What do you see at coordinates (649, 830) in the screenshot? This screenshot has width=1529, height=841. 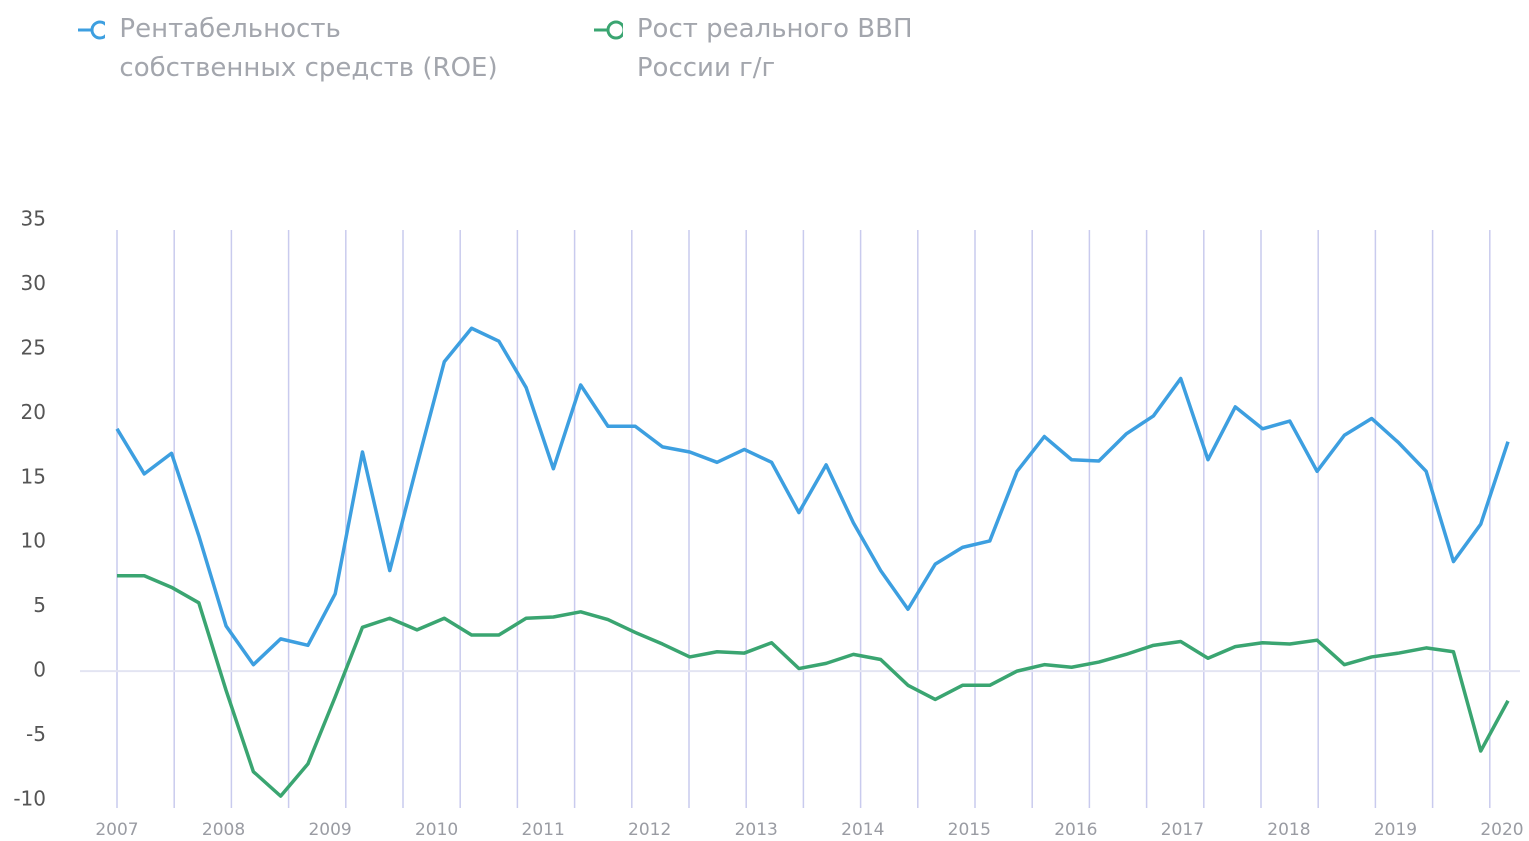 I see `x-tick-label: 2012` at bounding box center [649, 830].